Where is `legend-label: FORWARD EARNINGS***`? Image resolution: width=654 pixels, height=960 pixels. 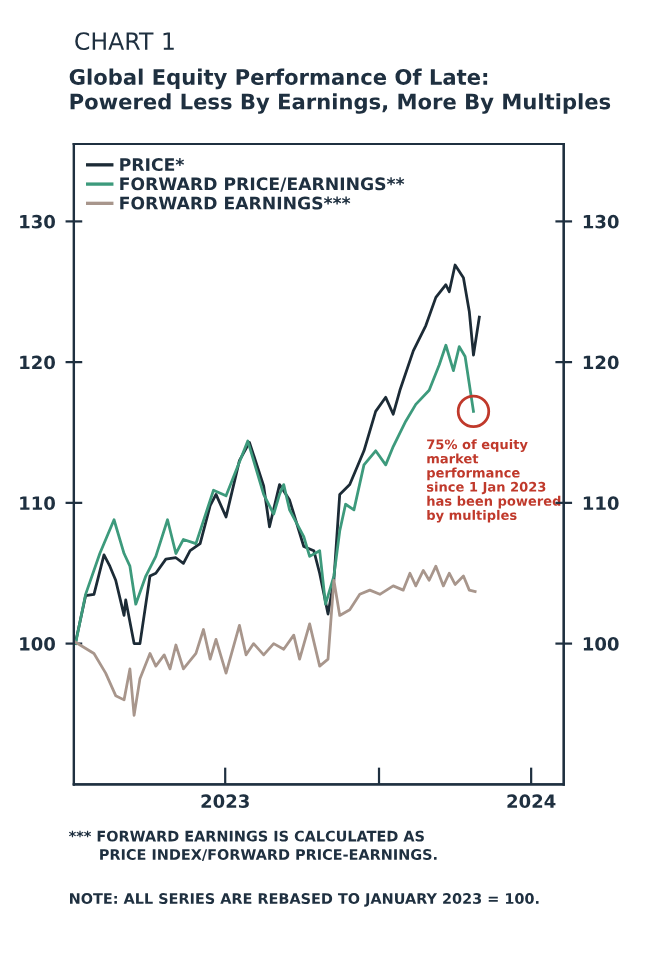
legend-label: FORWARD EARNINGS*** is located at coordinates (235, 203).